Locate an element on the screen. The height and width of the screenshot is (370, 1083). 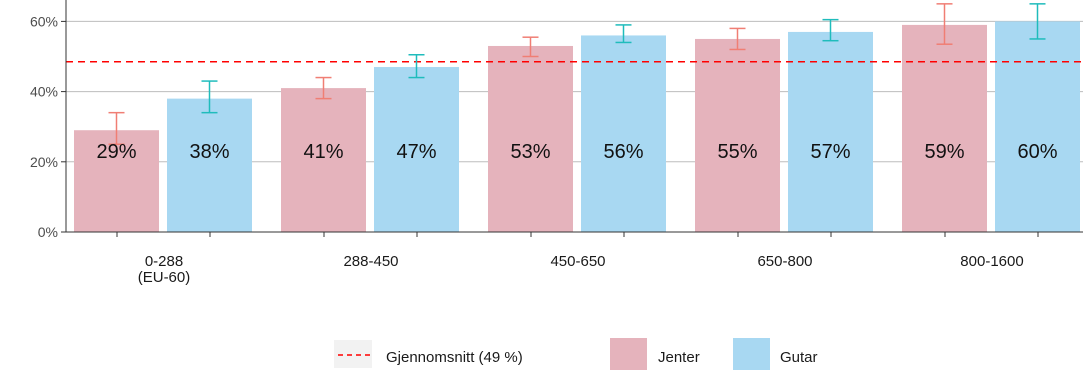
data-label: 41% is located at coordinates (323, 152).